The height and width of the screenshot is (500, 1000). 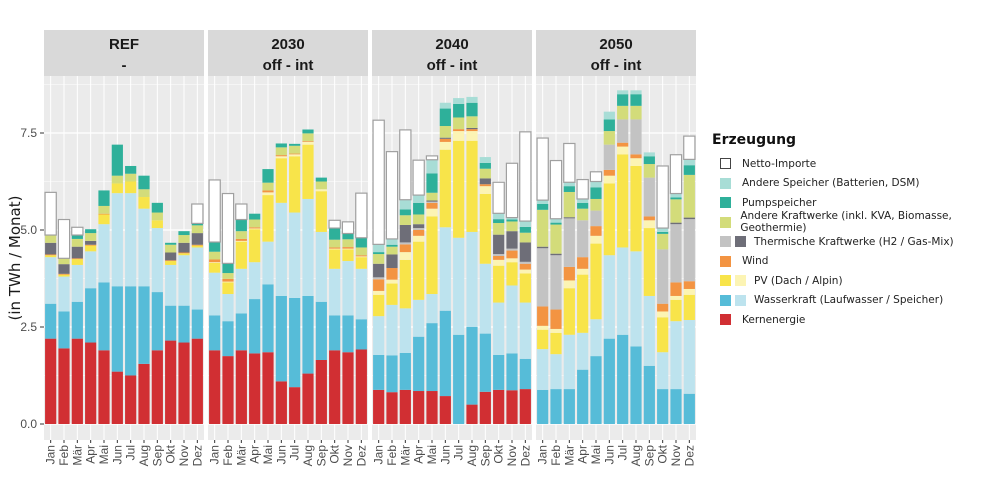 What do you see at coordinates (287, 44) in the screenshot?
I see `facet-title: 2030` at bounding box center [287, 44].